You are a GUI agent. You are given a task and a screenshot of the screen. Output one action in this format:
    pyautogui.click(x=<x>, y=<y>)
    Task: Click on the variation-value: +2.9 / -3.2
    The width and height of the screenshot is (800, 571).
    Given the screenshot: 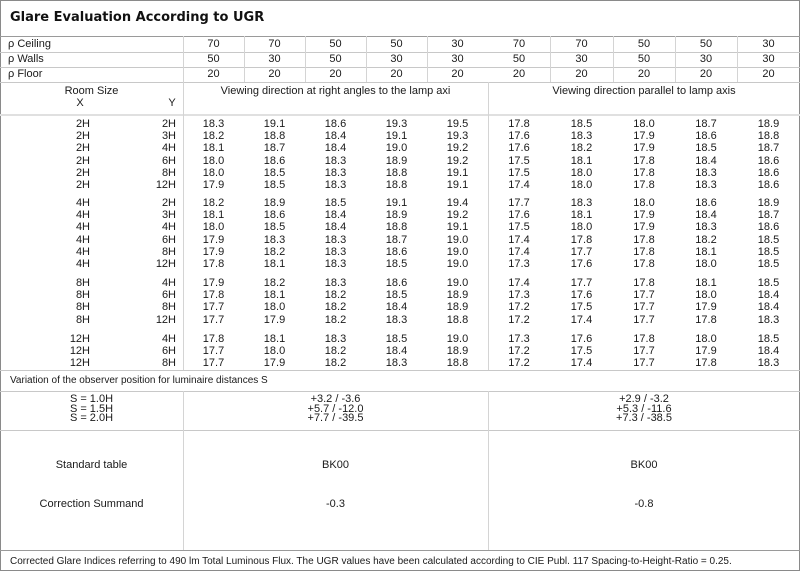 What is the action you would take?
    pyautogui.click(x=644, y=399)
    